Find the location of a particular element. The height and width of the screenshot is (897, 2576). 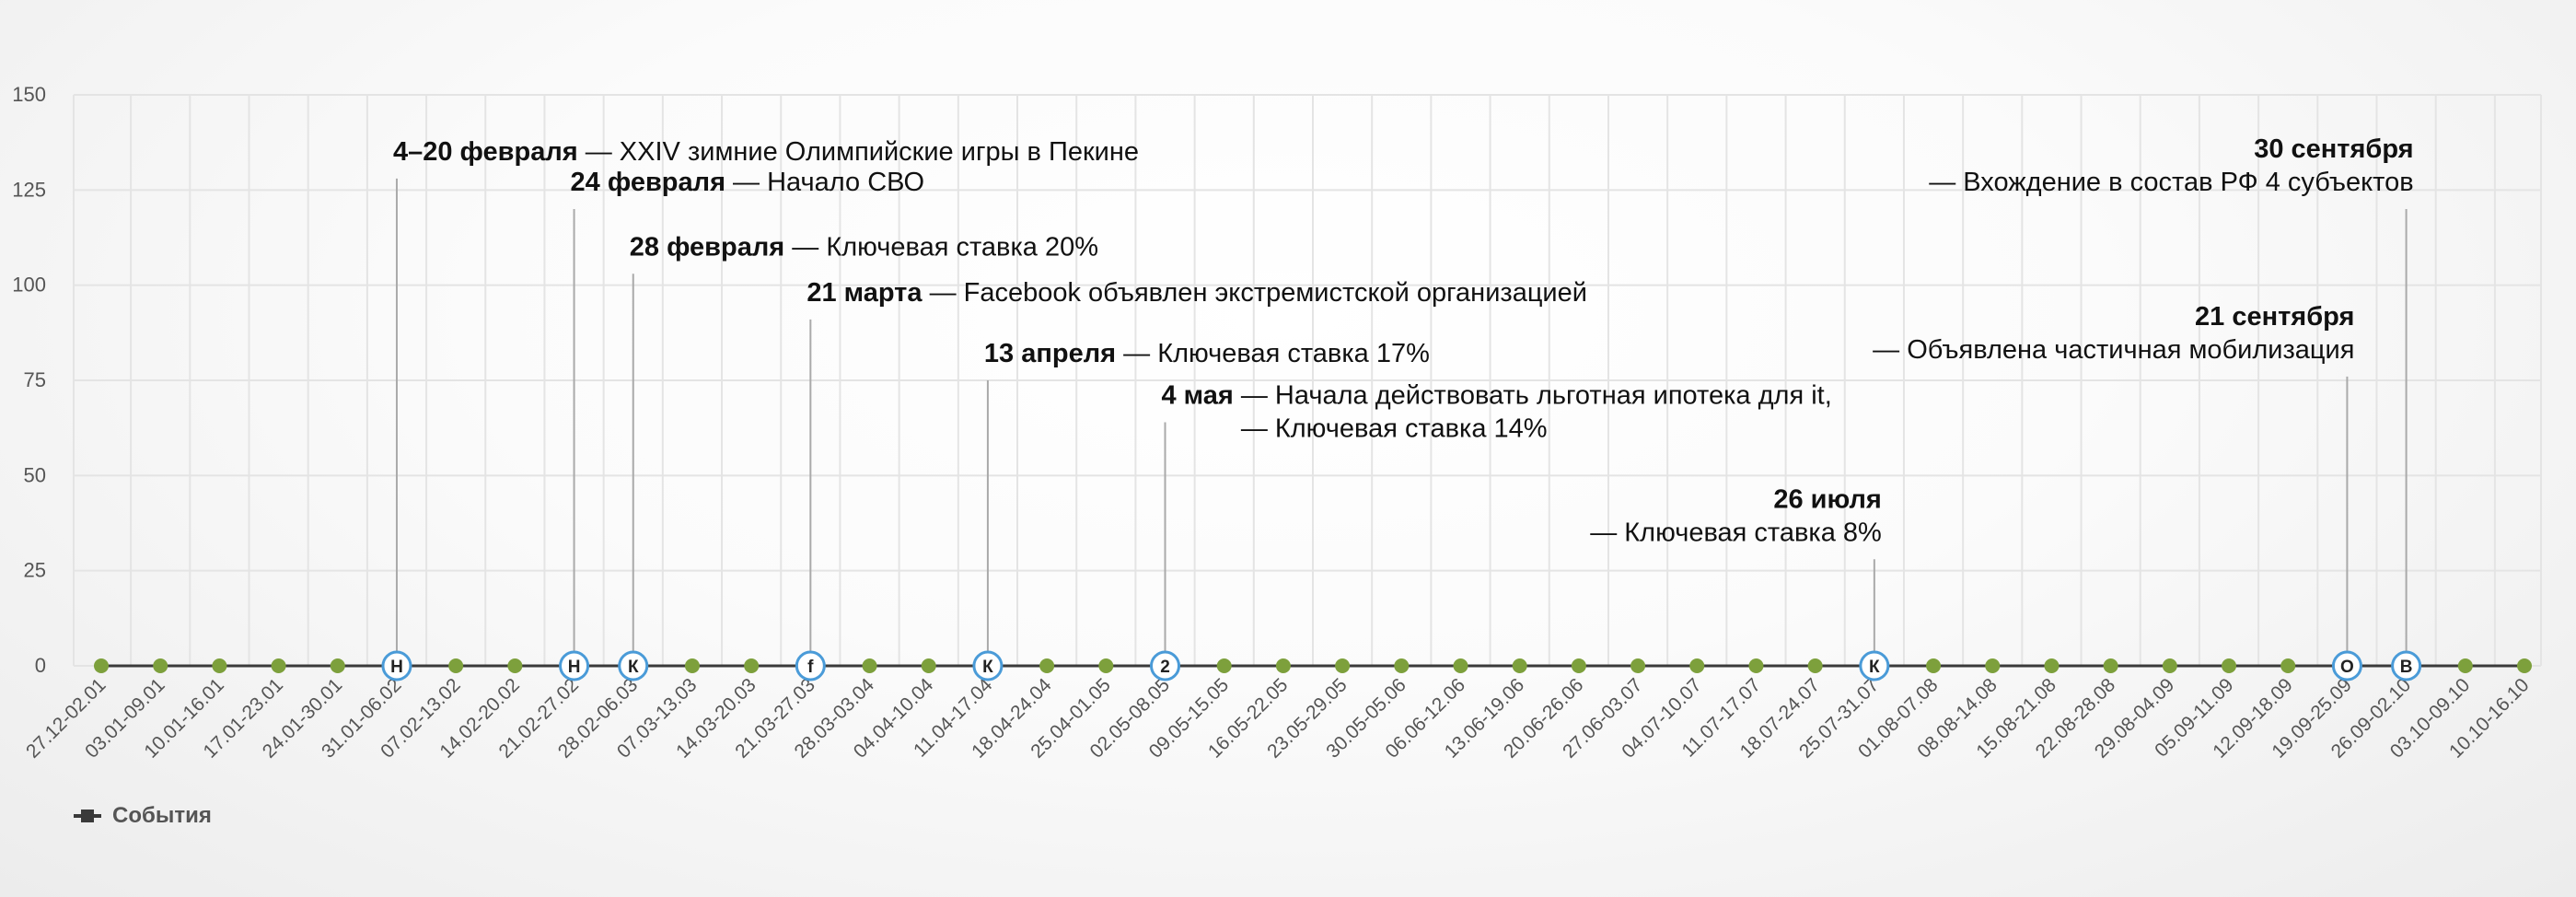

event-date: 30 сентября is located at coordinates (2333, 149).